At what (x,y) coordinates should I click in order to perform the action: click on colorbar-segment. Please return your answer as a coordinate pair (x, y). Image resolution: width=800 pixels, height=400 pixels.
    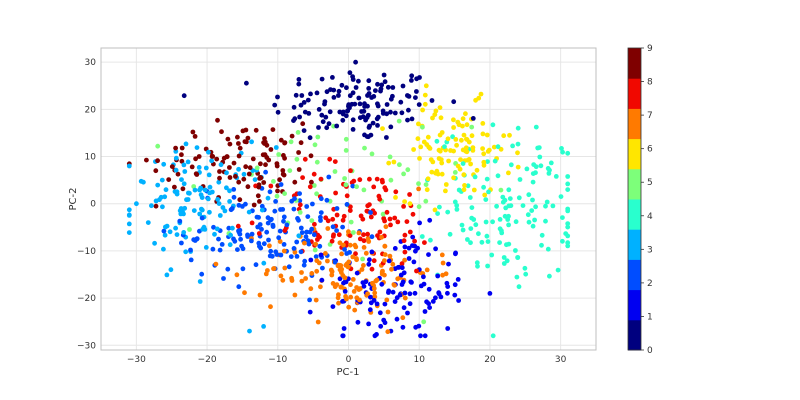
    Looking at the image, I should click on (634, 275).